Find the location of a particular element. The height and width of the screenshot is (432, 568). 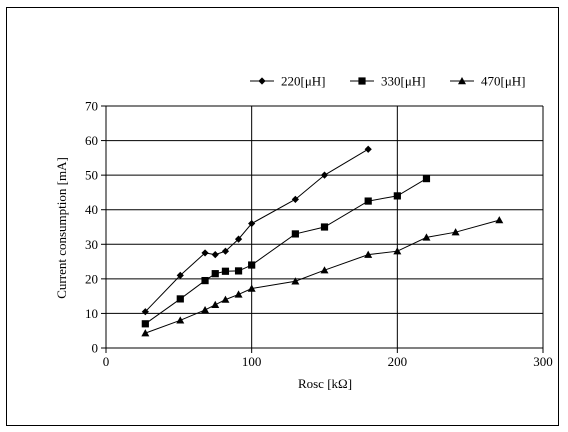

x-tick-label: 100 is located at coordinates (252, 361).